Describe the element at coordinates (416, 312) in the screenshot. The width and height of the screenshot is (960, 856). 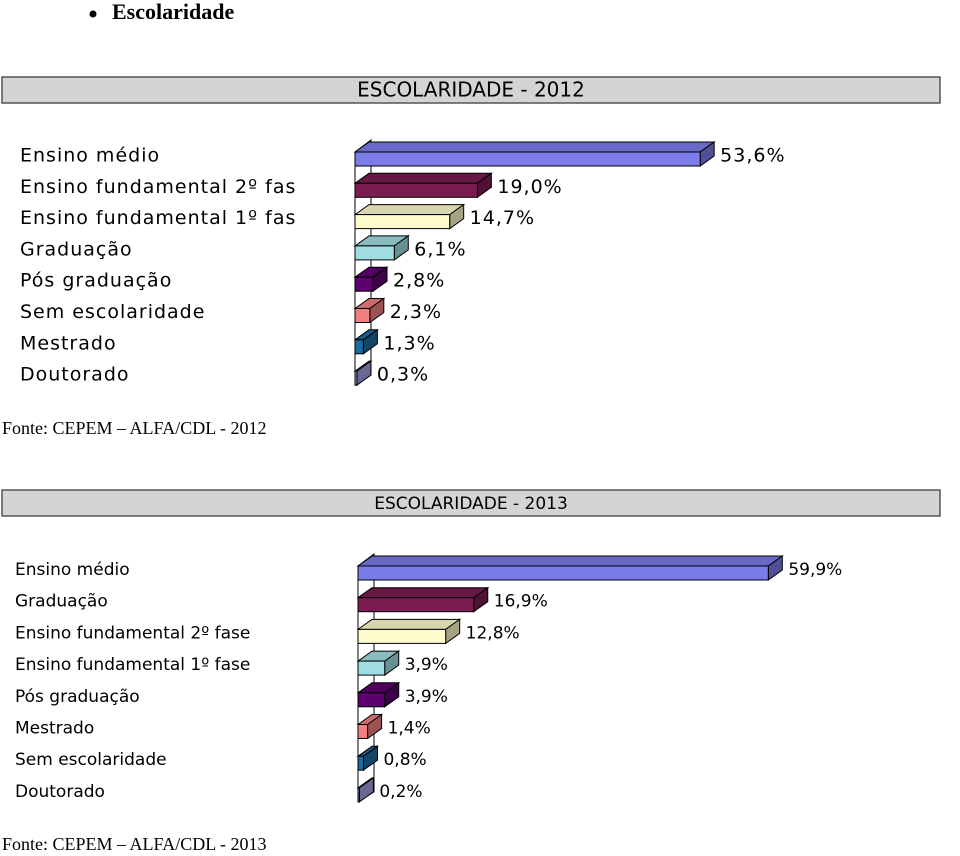
I see `value-label: 2,3%` at that location.